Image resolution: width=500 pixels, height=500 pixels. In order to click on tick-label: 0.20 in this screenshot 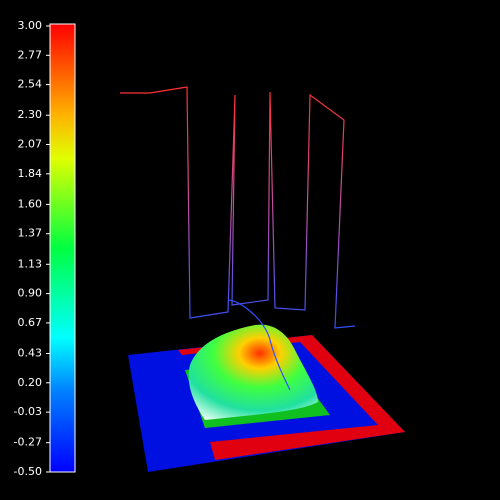, I will do `click(30, 382)`.